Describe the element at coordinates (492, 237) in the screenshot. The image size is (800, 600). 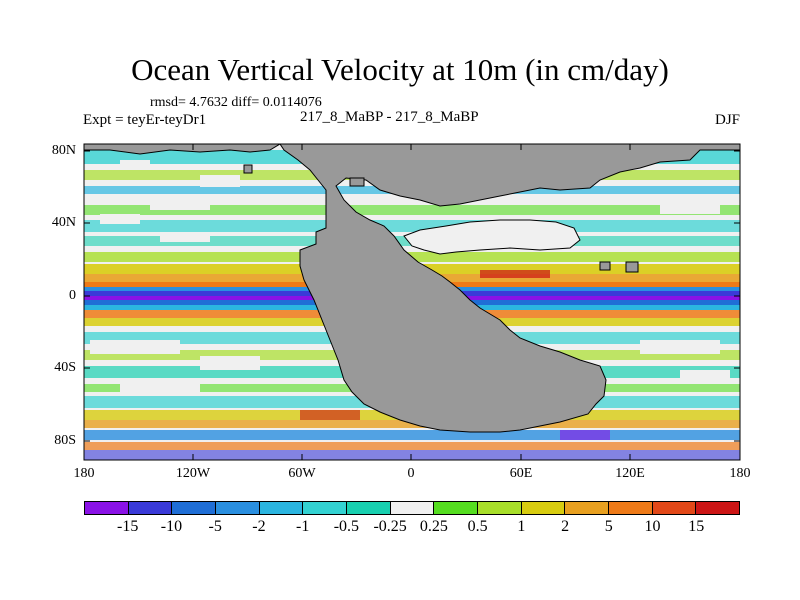
I see `land-inlet` at that location.